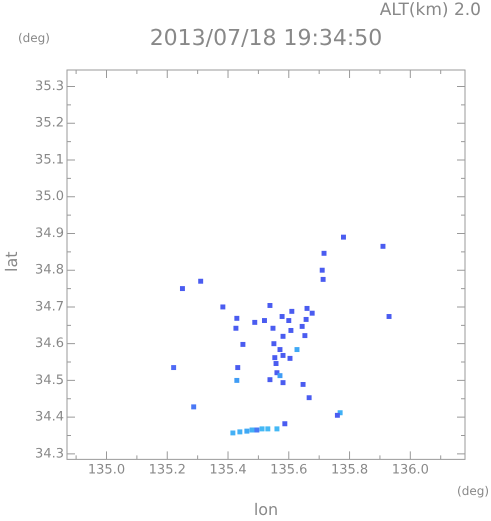 This screenshot has width=491, height=521. I want to click on y-tick-label: 34.5, so click(49, 380).